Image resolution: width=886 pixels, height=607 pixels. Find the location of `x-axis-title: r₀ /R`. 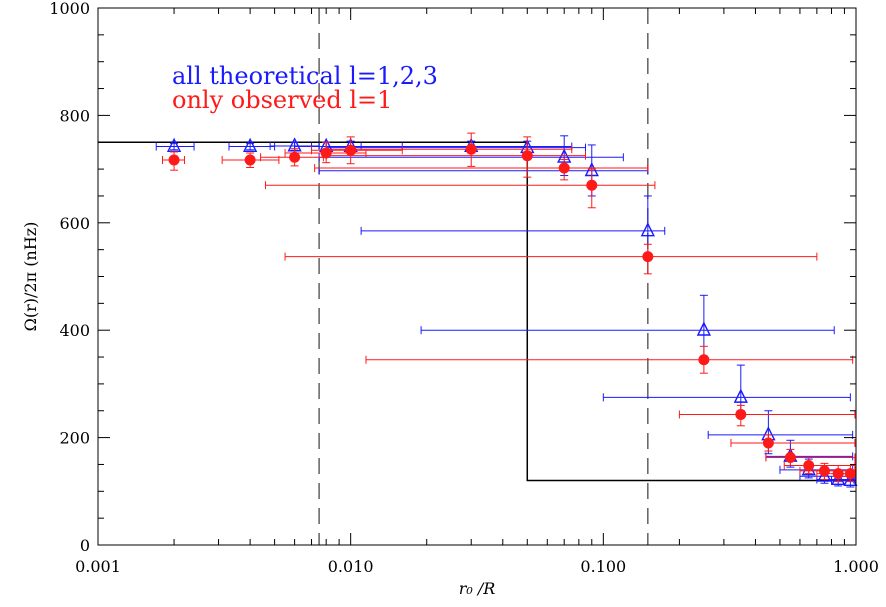

x-axis-title: r₀ /R is located at coordinates (477, 588).